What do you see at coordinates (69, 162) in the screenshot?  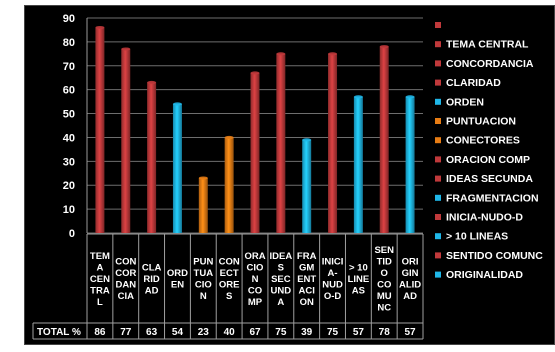 I see `y-tick-label: 30` at bounding box center [69, 162].